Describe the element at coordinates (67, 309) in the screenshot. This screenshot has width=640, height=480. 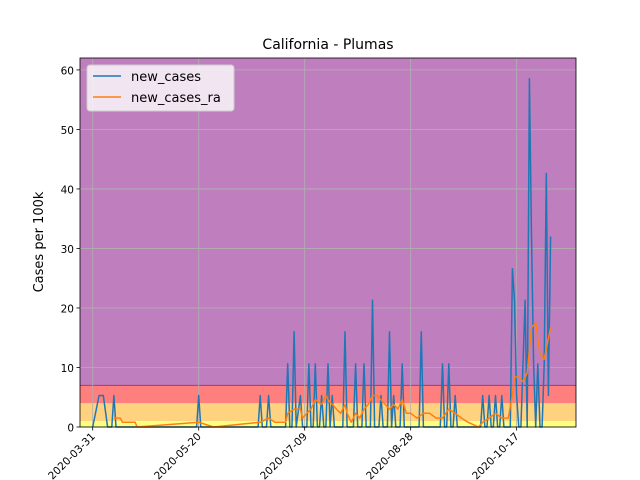
I see `y-tick-label: 20` at that location.